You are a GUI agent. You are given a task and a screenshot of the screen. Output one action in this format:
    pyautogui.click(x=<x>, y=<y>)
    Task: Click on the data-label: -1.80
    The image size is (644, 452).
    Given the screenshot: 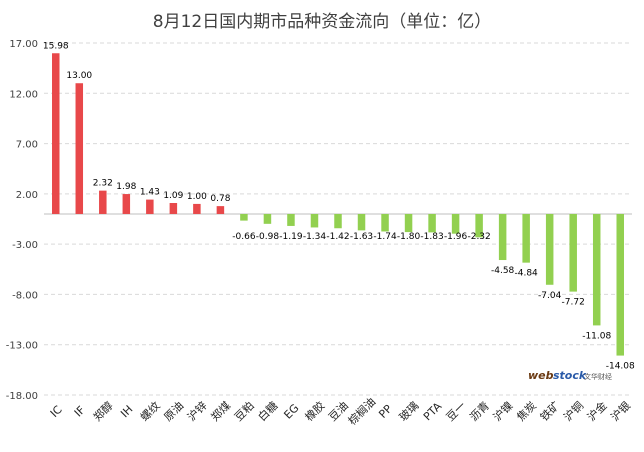 What is the action you would take?
    pyautogui.click(x=409, y=237)
    